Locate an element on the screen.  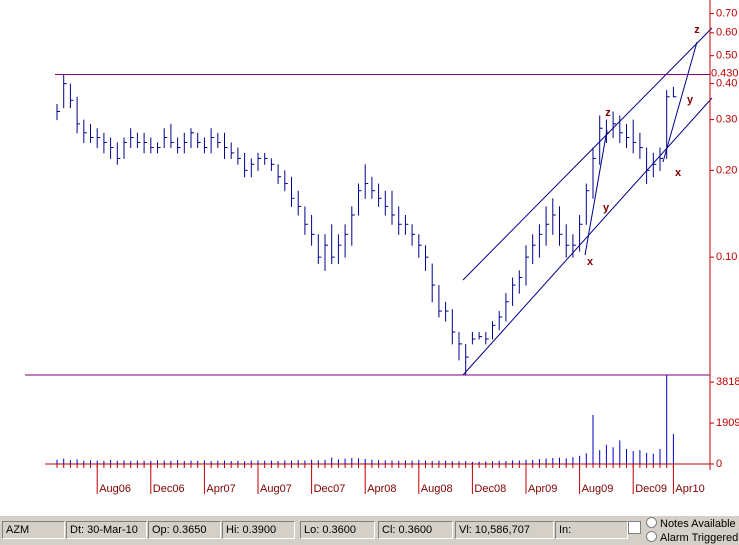
x-tick-label: Apr09 is located at coordinates (542, 489).